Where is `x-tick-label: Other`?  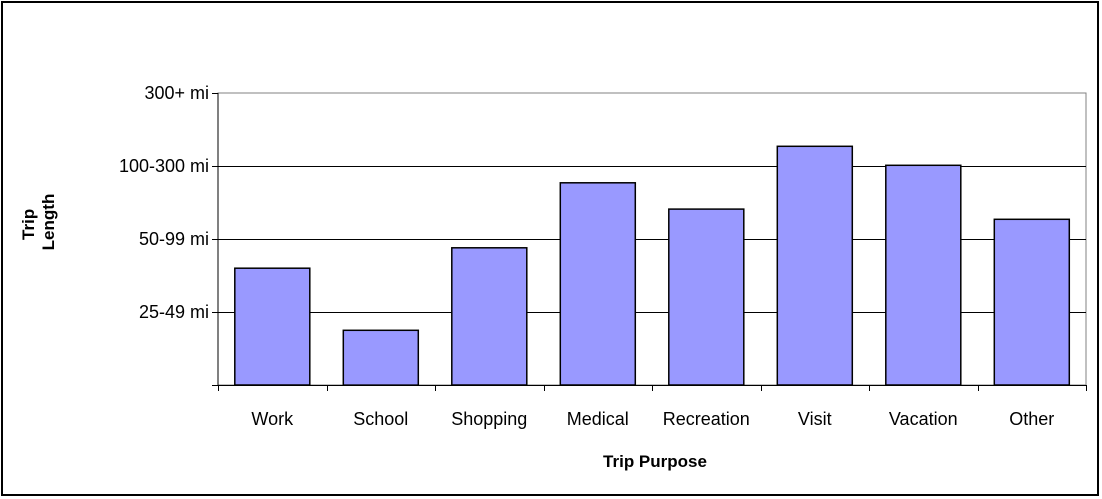 x-tick-label: Other is located at coordinates (1031, 419).